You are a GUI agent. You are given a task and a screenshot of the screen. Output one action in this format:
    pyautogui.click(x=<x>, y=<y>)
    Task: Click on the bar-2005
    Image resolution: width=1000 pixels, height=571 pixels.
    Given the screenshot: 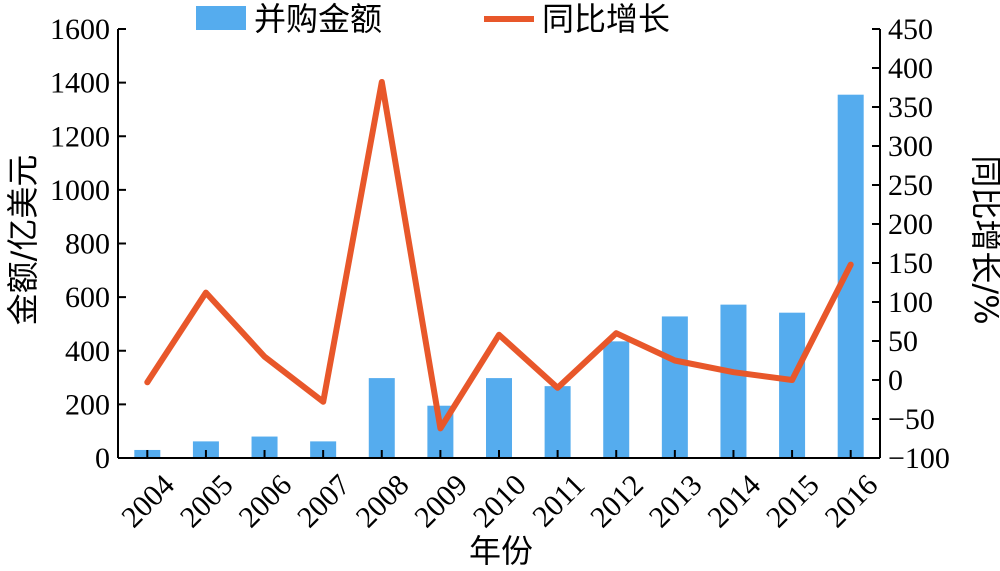 What is the action you would take?
    pyautogui.click(x=205, y=449)
    